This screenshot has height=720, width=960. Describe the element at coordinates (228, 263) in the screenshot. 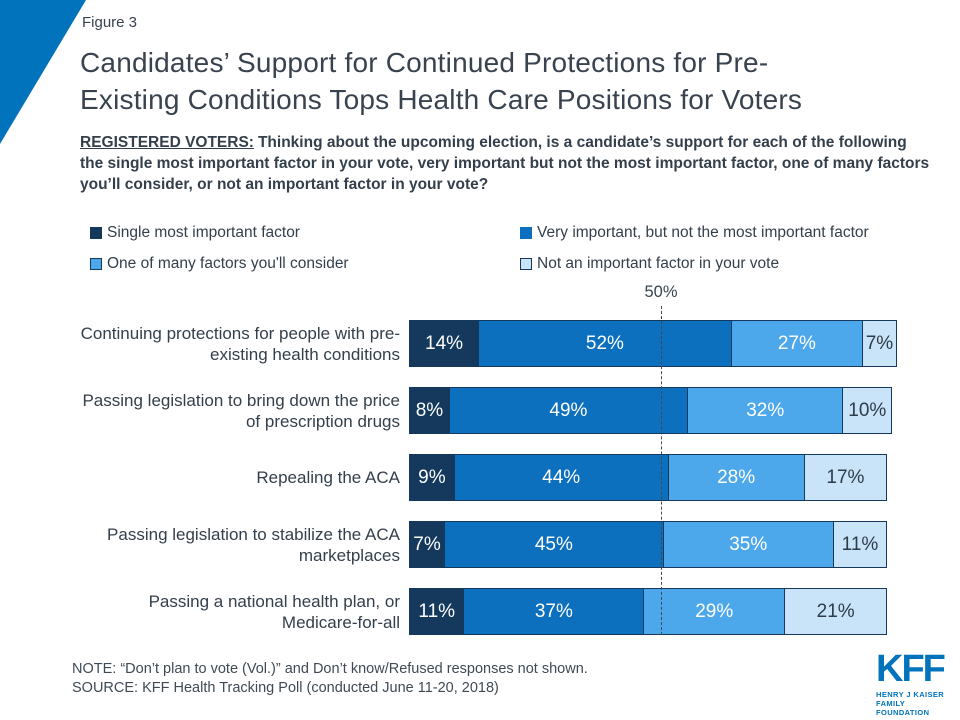

I see `legend-label: One of many factors you'll consider` at that location.